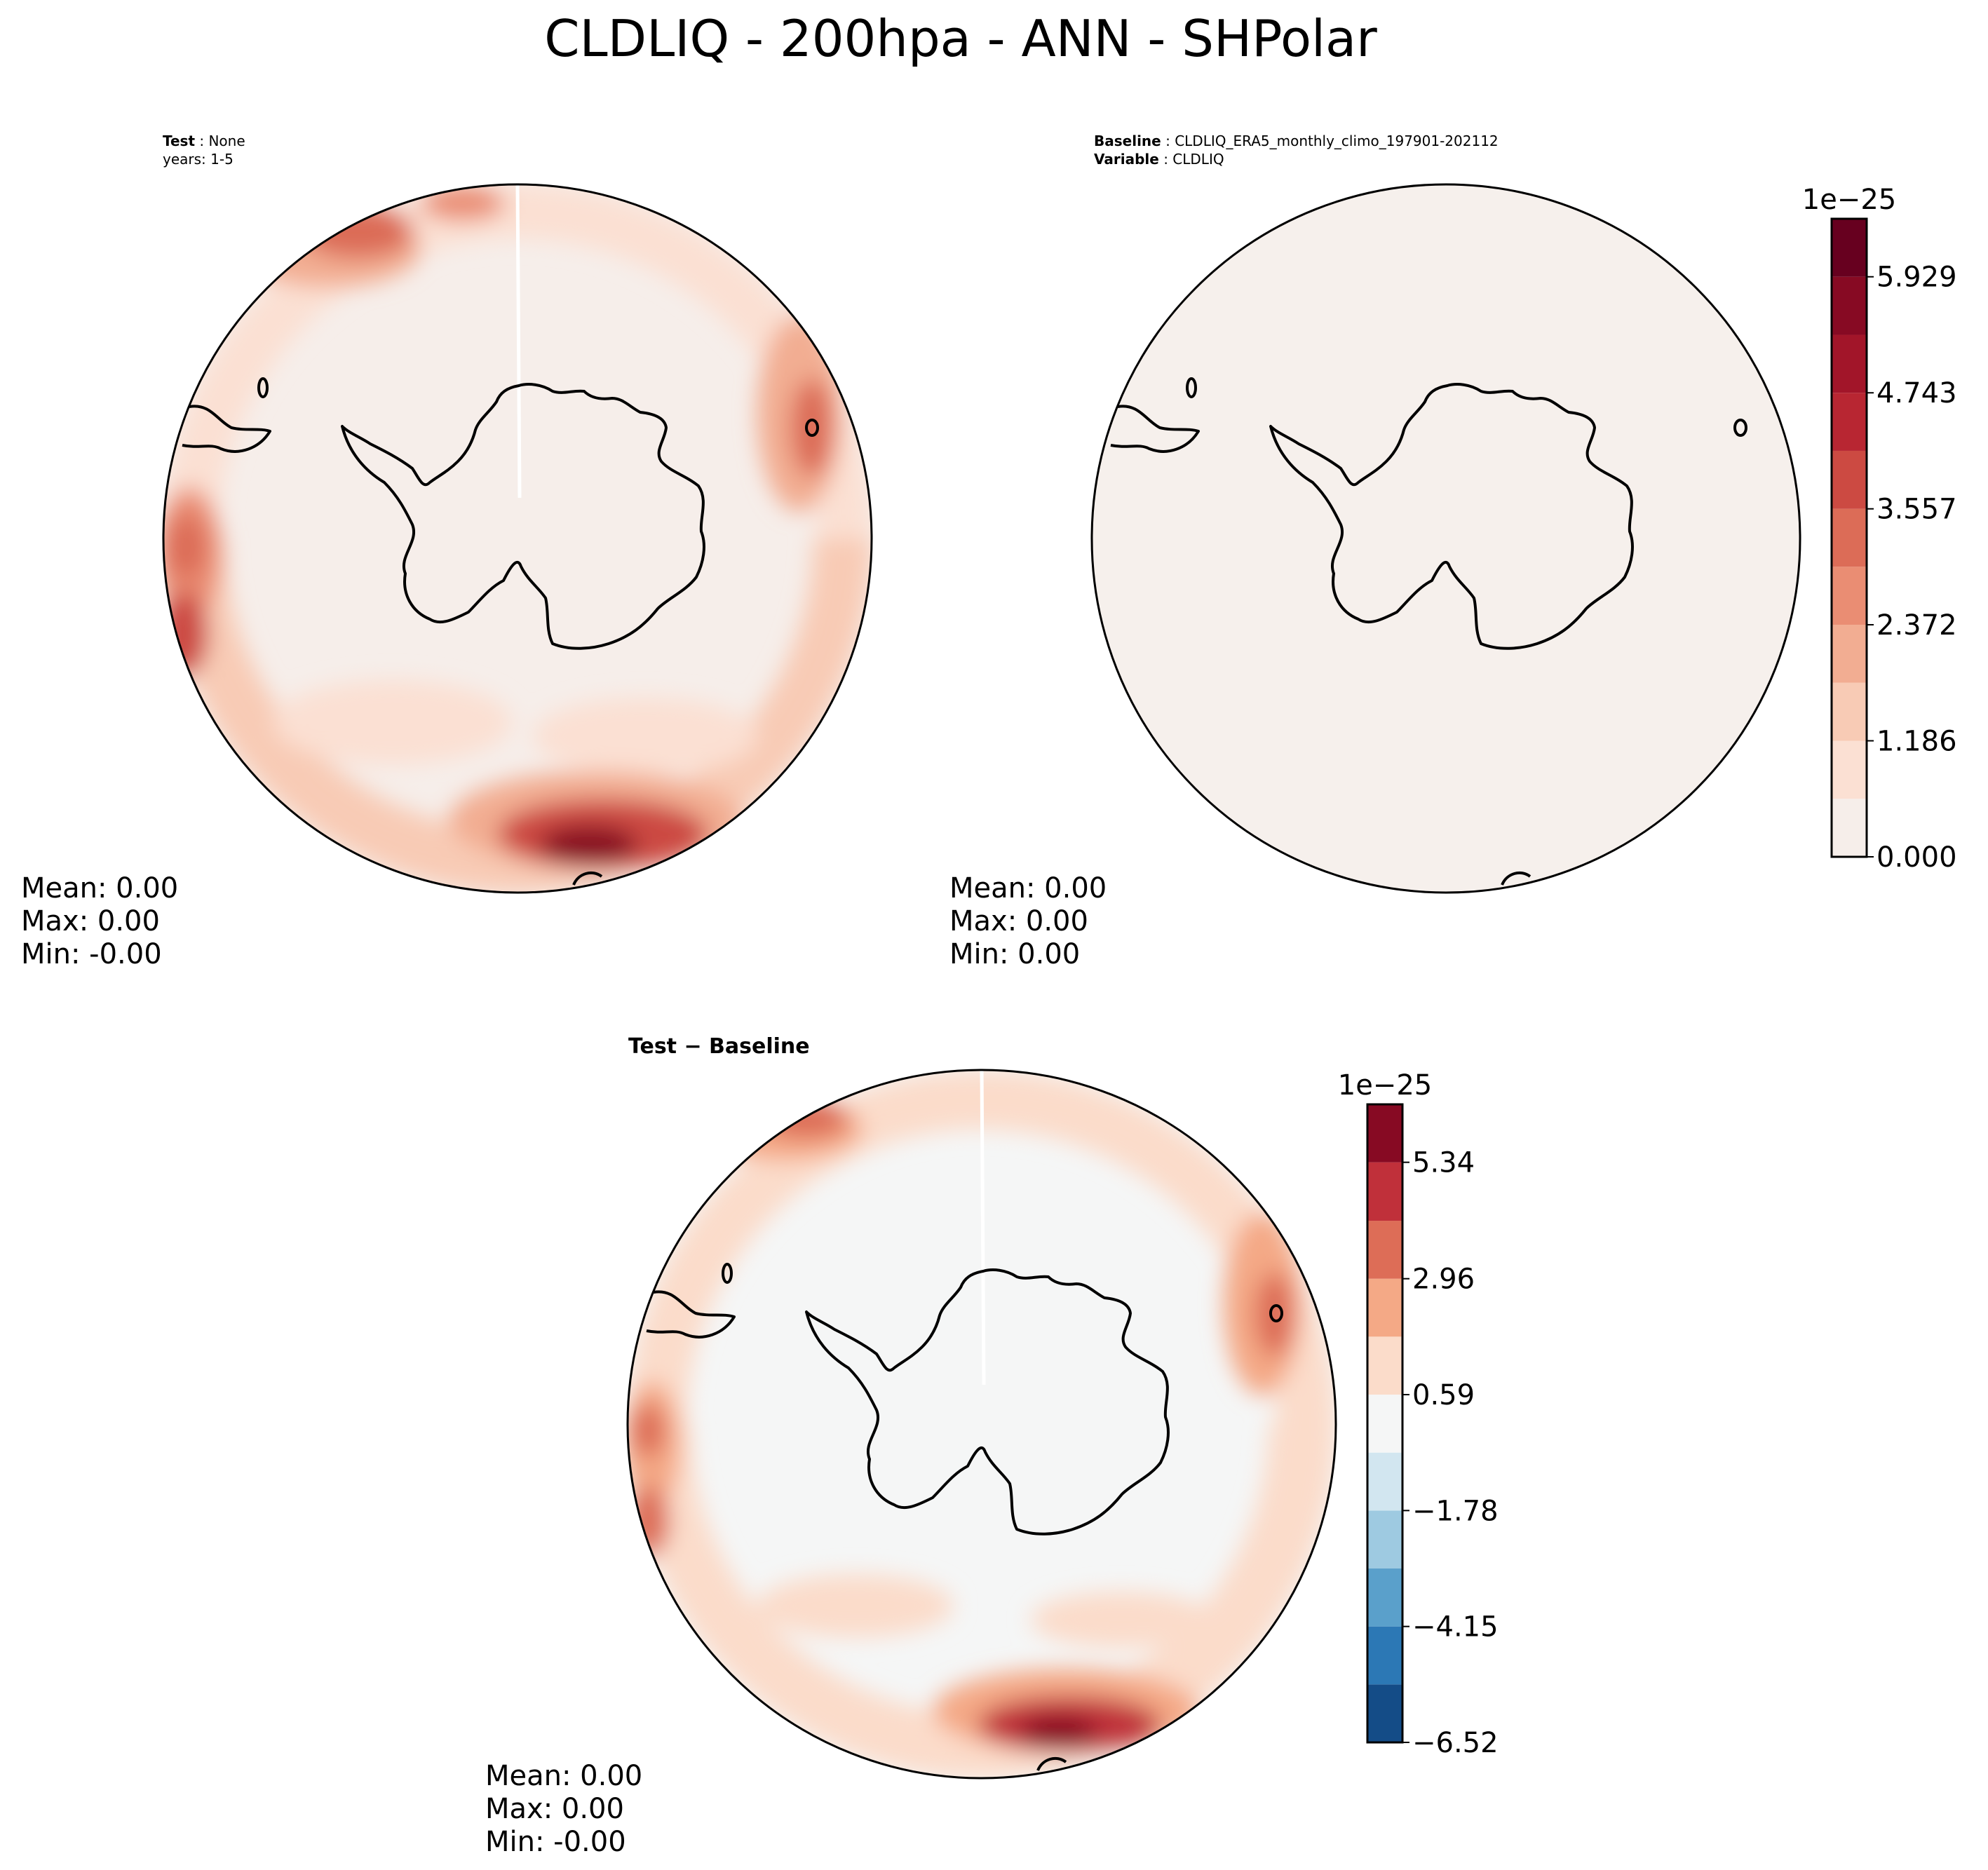 This screenshot has height=1870, width=1988. I want to click on diff-stat-max: Max: 0.00, so click(554, 1809).